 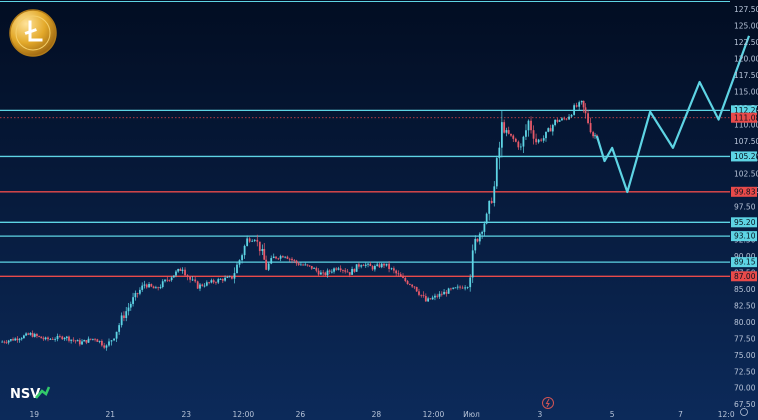 What do you see at coordinates (745, 322) in the screenshot?
I see `price-tick-label: 80.00` at bounding box center [745, 322].